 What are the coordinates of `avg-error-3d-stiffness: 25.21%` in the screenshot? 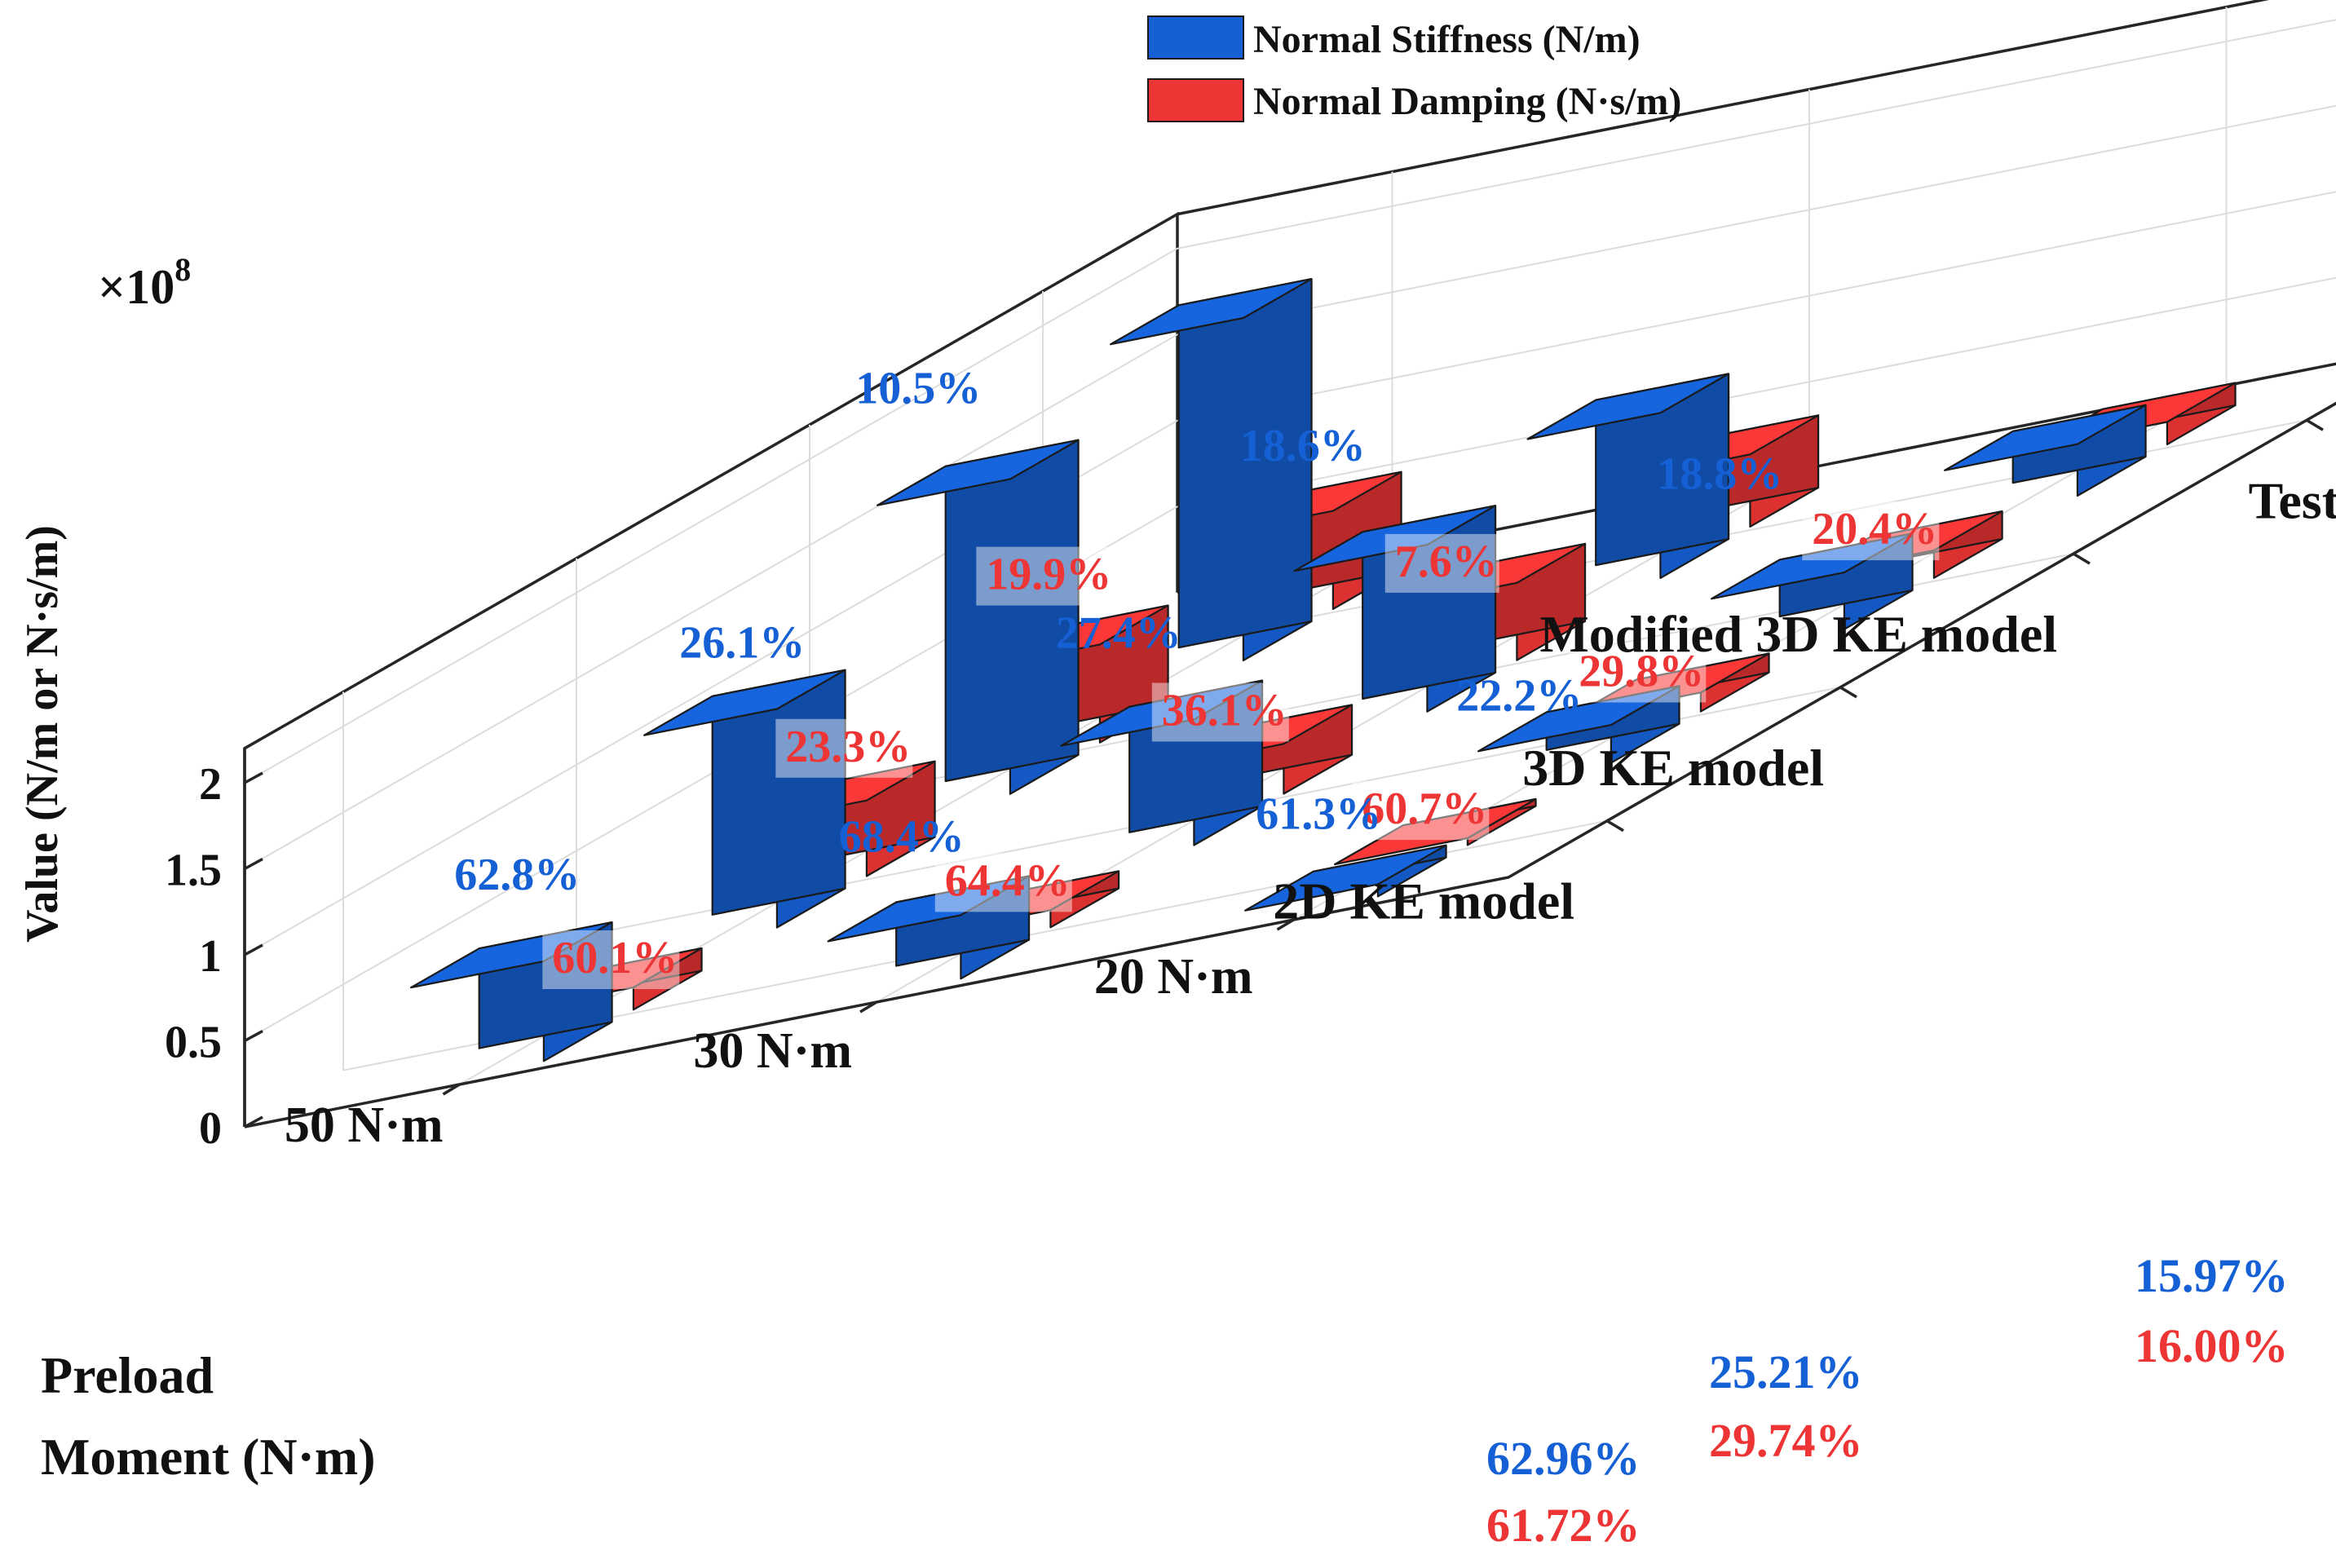 It's located at (1786, 1371).